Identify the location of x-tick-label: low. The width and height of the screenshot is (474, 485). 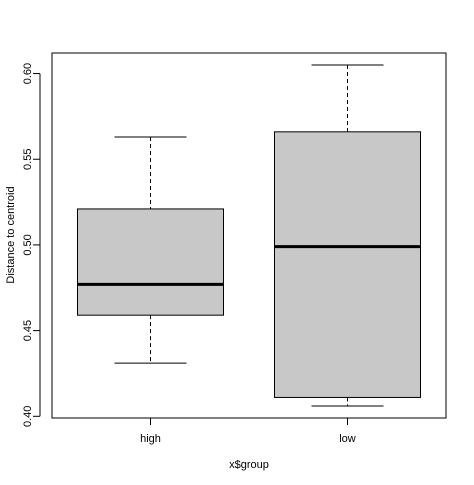
(347, 439).